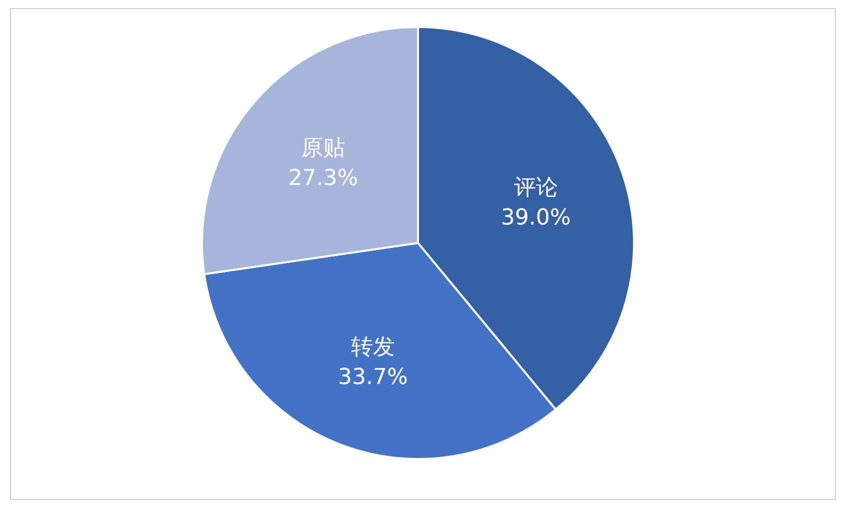 The height and width of the screenshot is (512, 846). What do you see at coordinates (323, 149) in the screenshot?
I see `slice-label: 原贴` at bounding box center [323, 149].